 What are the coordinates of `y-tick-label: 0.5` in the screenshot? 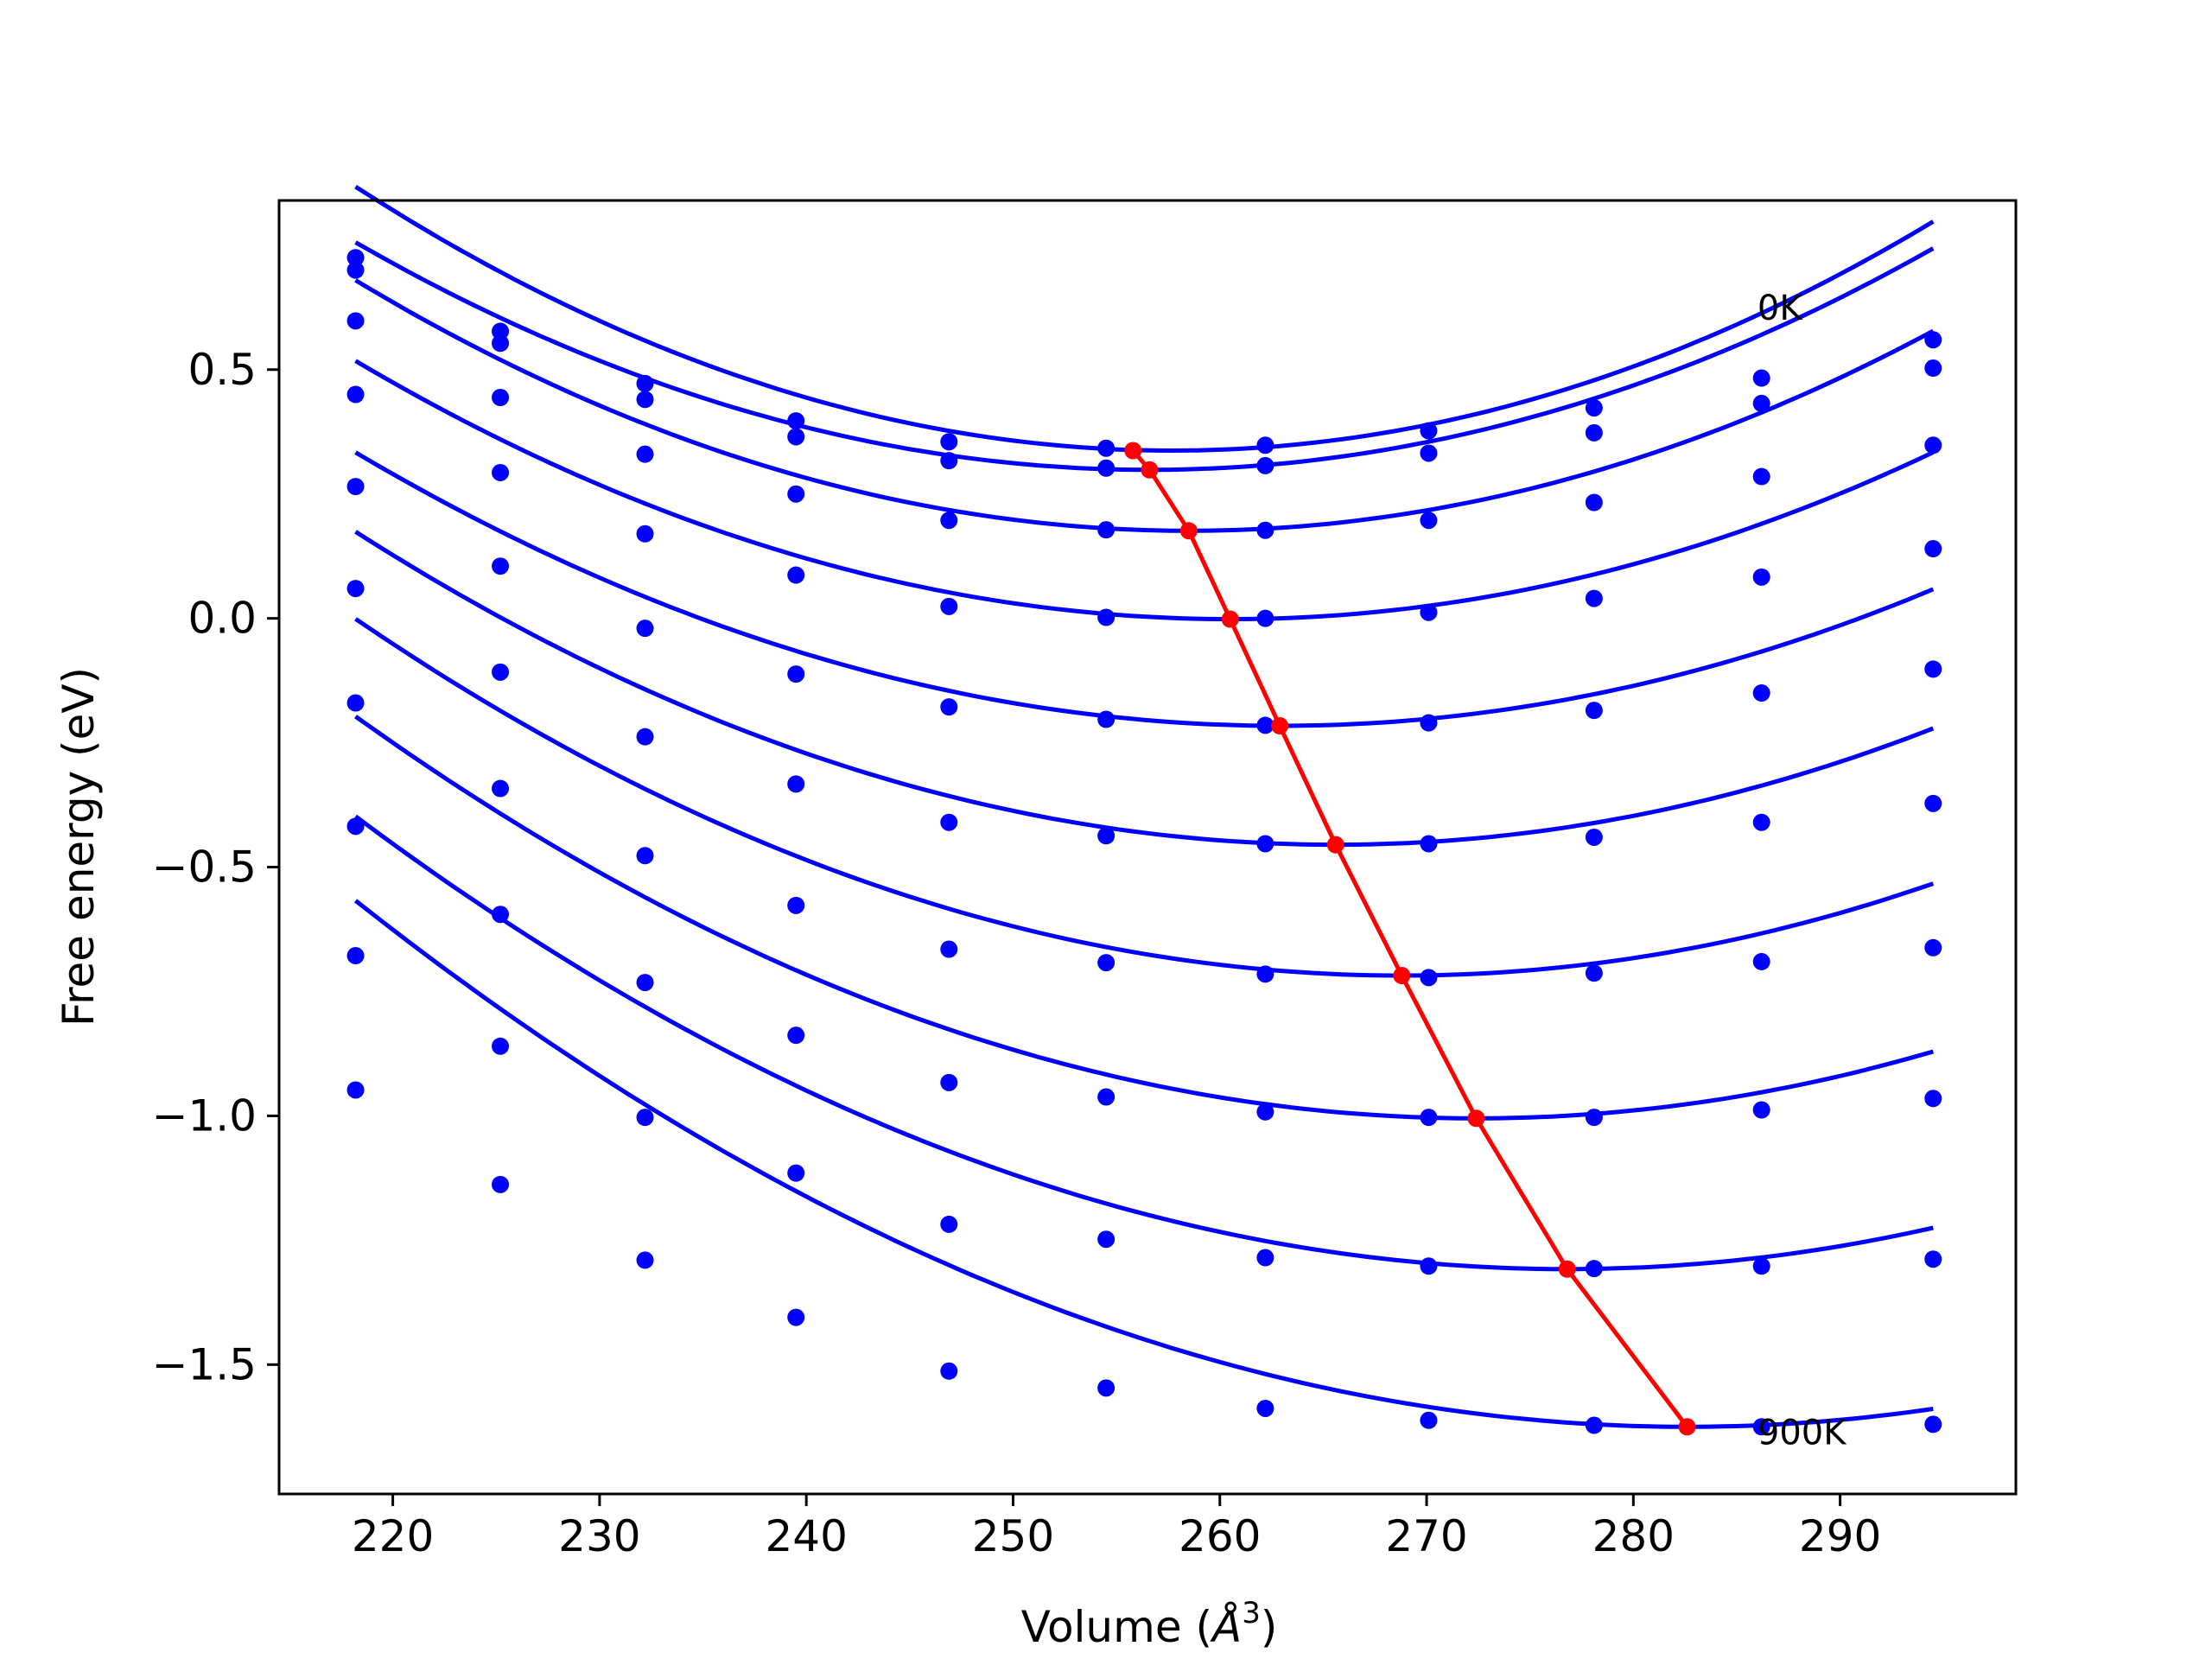 It's located at (222, 370).